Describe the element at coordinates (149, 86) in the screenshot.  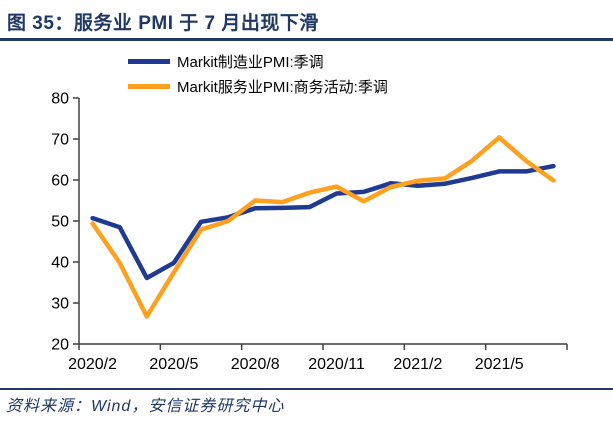
I see `services-line-swatch` at that location.